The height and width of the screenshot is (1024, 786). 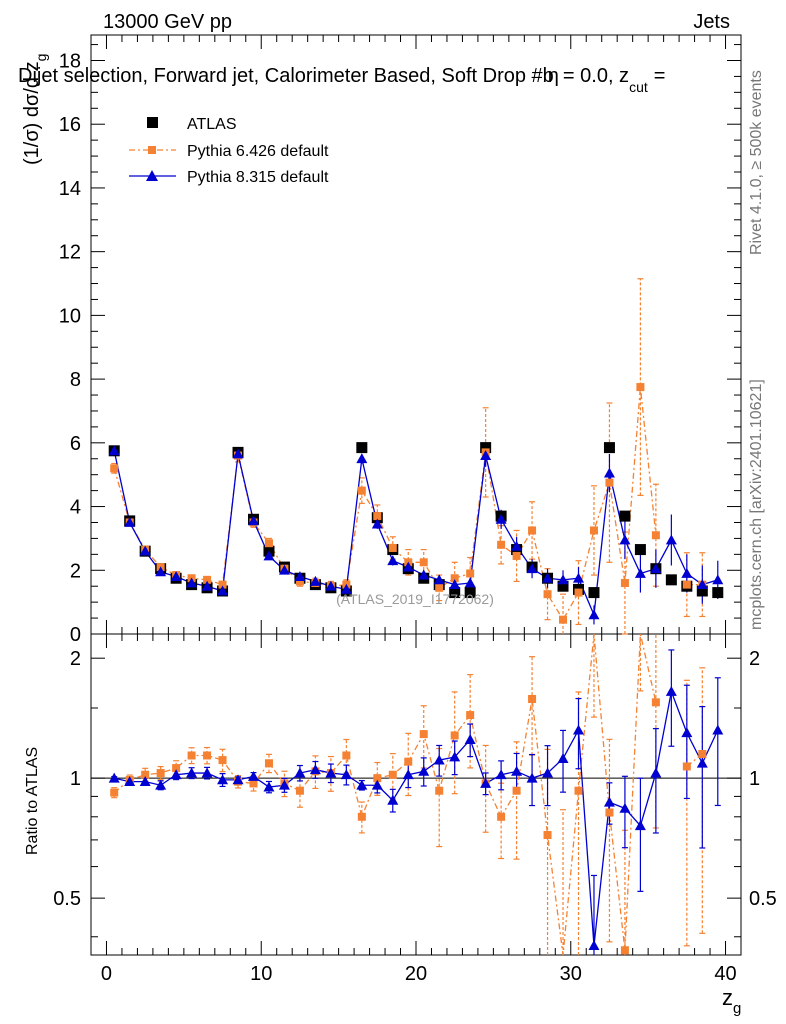 What do you see at coordinates (70, 253) in the screenshot?
I see `y-tick-label: 12` at bounding box center [70, 253].